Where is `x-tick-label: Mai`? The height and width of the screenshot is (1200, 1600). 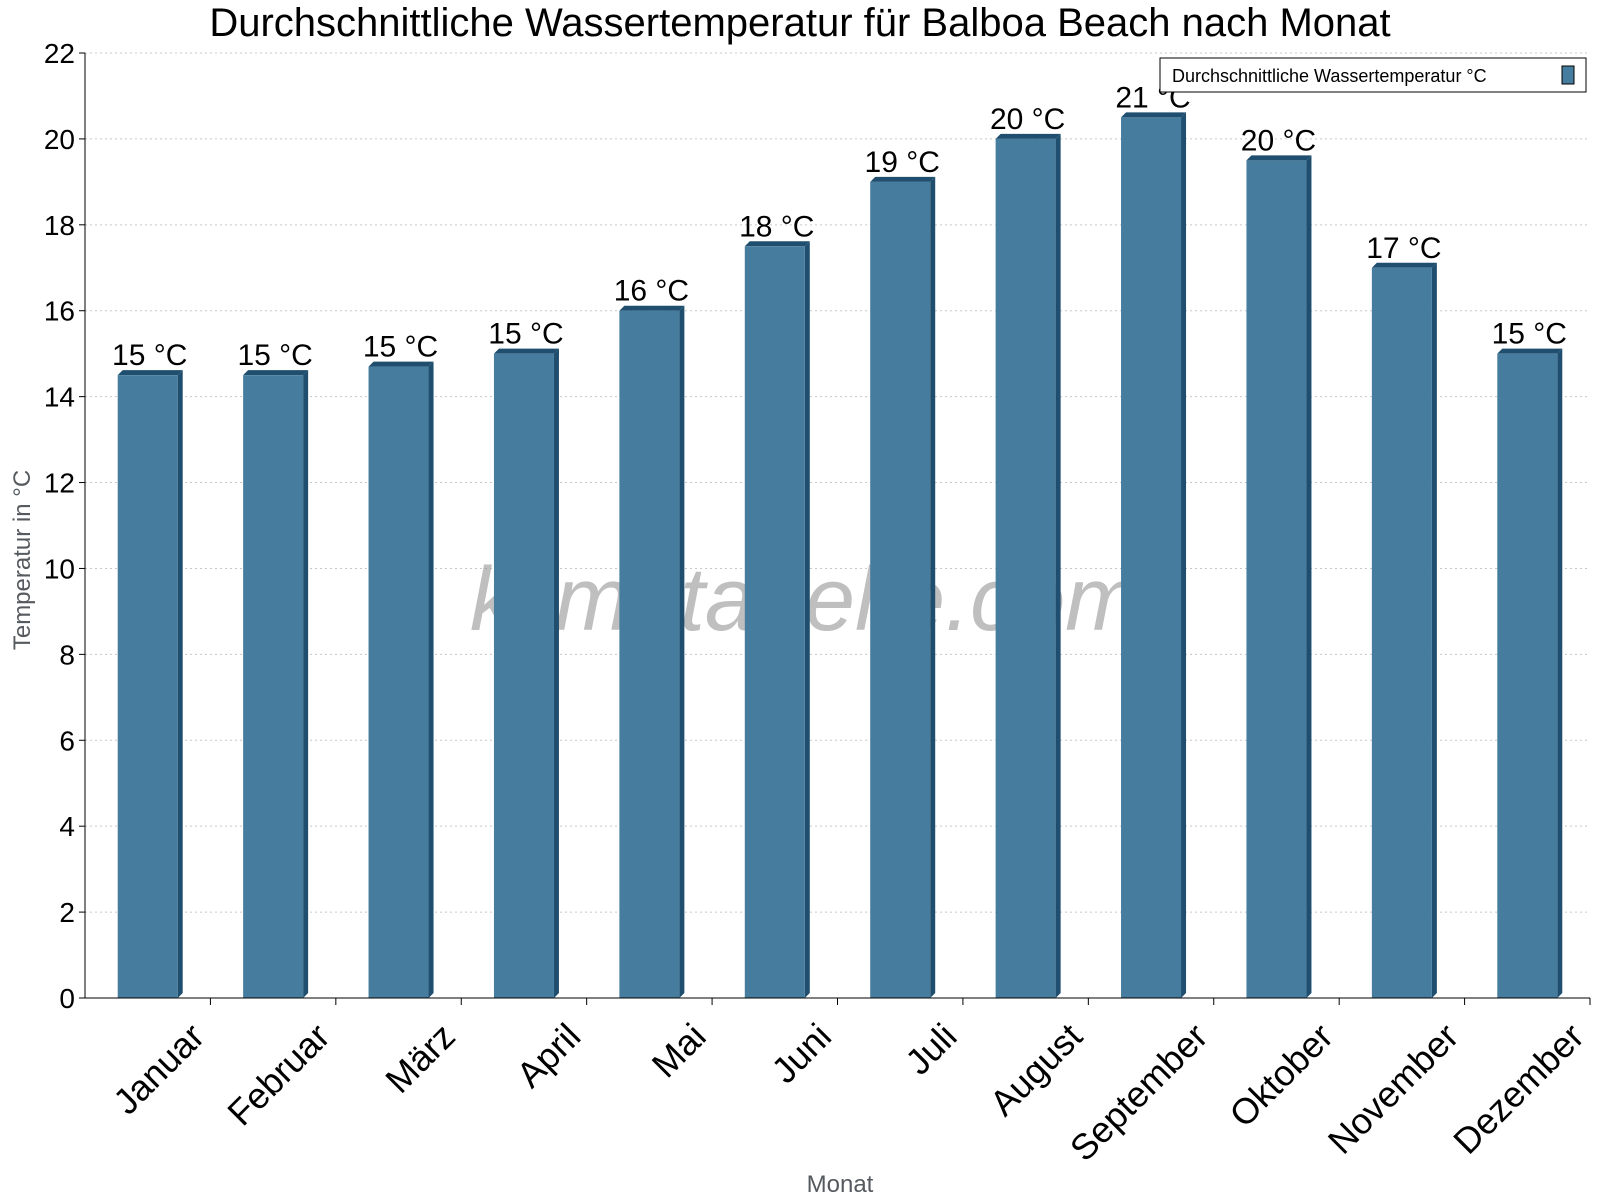
x-tick-label: Mai is located at coordinates (679, 1050).